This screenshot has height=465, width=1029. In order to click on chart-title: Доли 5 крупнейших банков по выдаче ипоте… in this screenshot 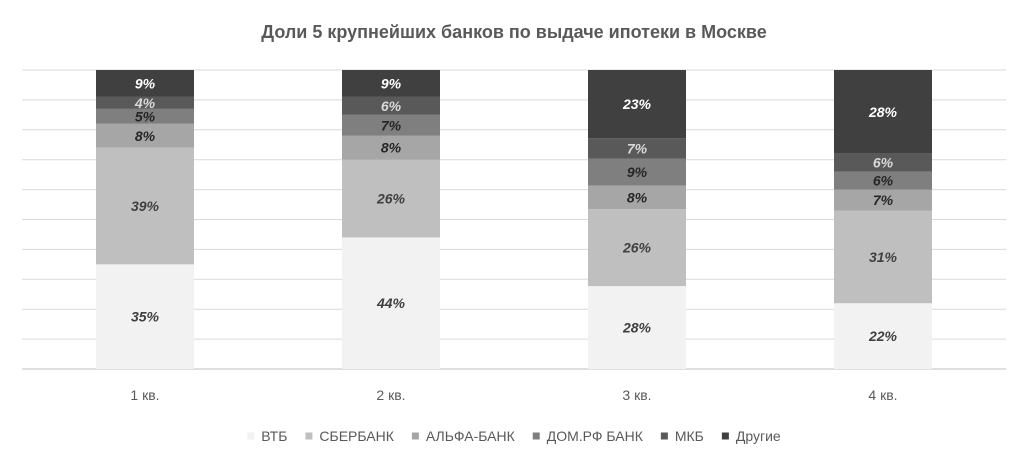, I will do `click(513, 32)`.